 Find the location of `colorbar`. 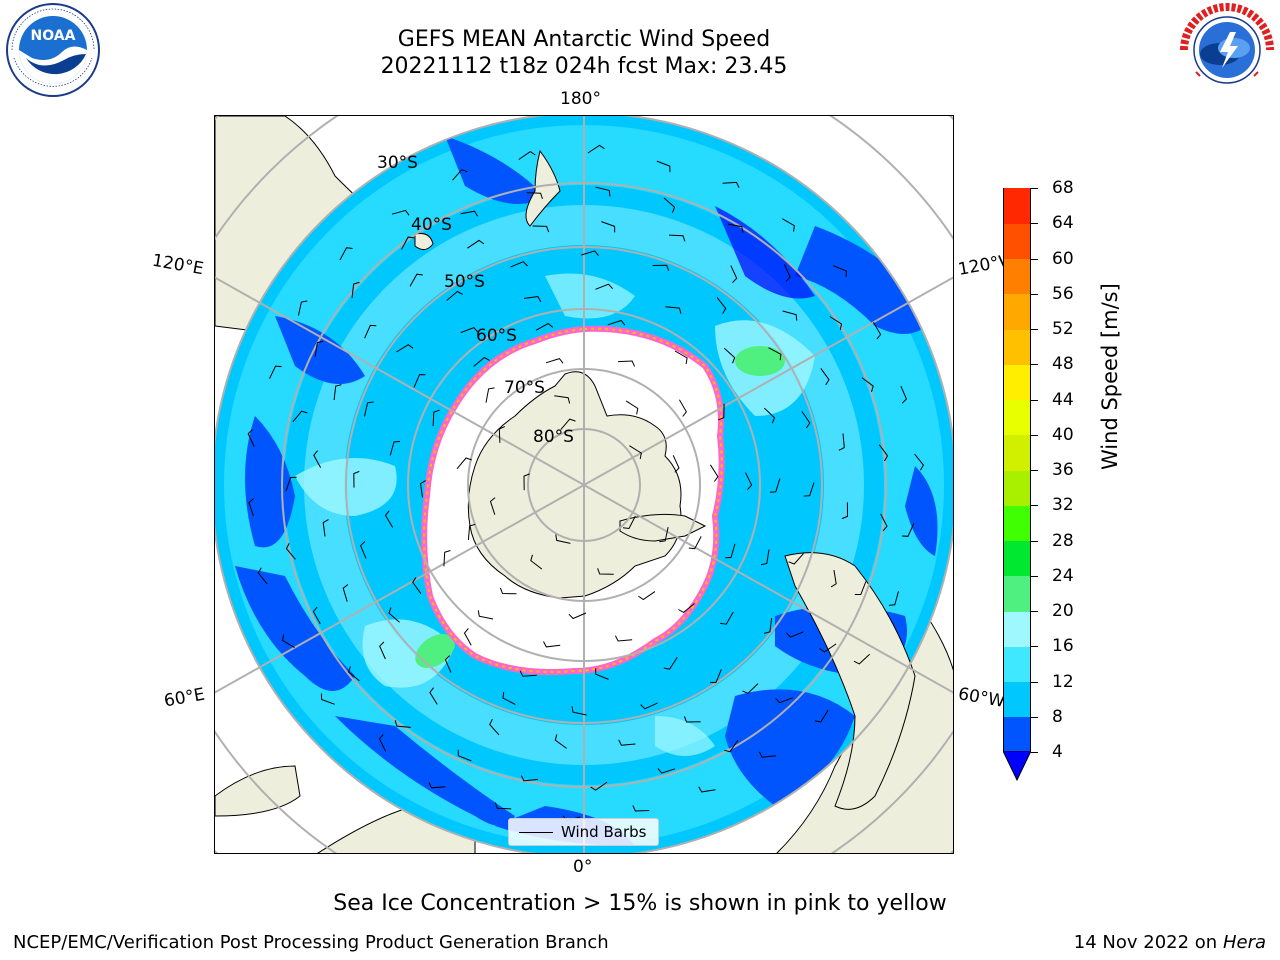

colorbar is located at coordinates (1017, 470).